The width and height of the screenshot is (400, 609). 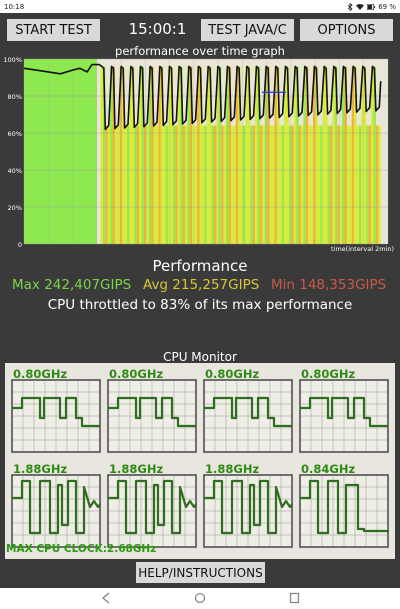 I want to click on y-tick-label: 0, so click(x=20, y=245).